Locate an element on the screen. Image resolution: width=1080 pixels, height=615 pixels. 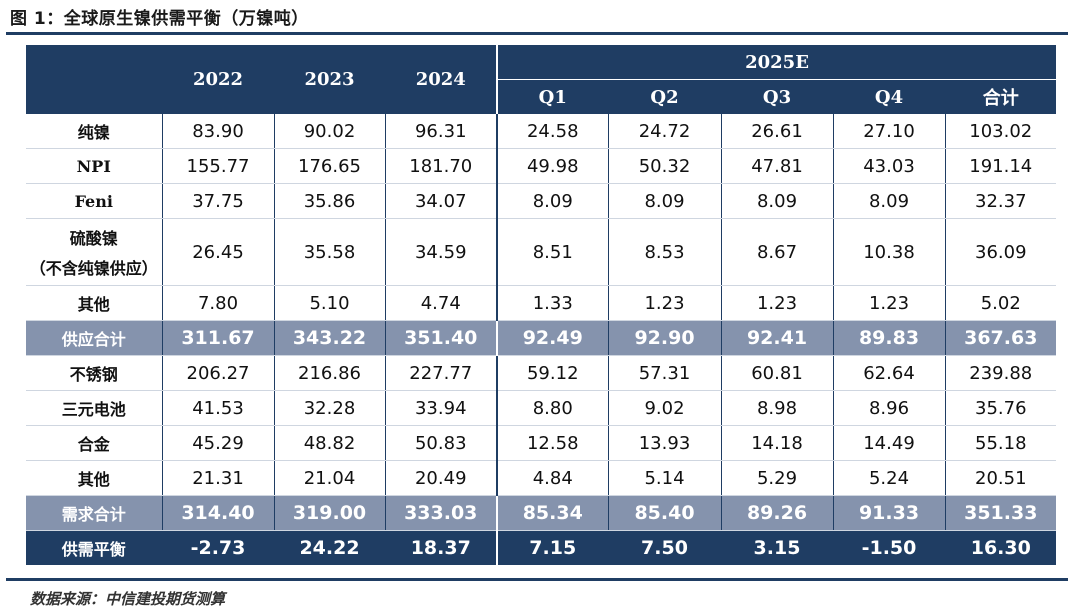
cell: 1.33 is located at coordinates (553, 303).